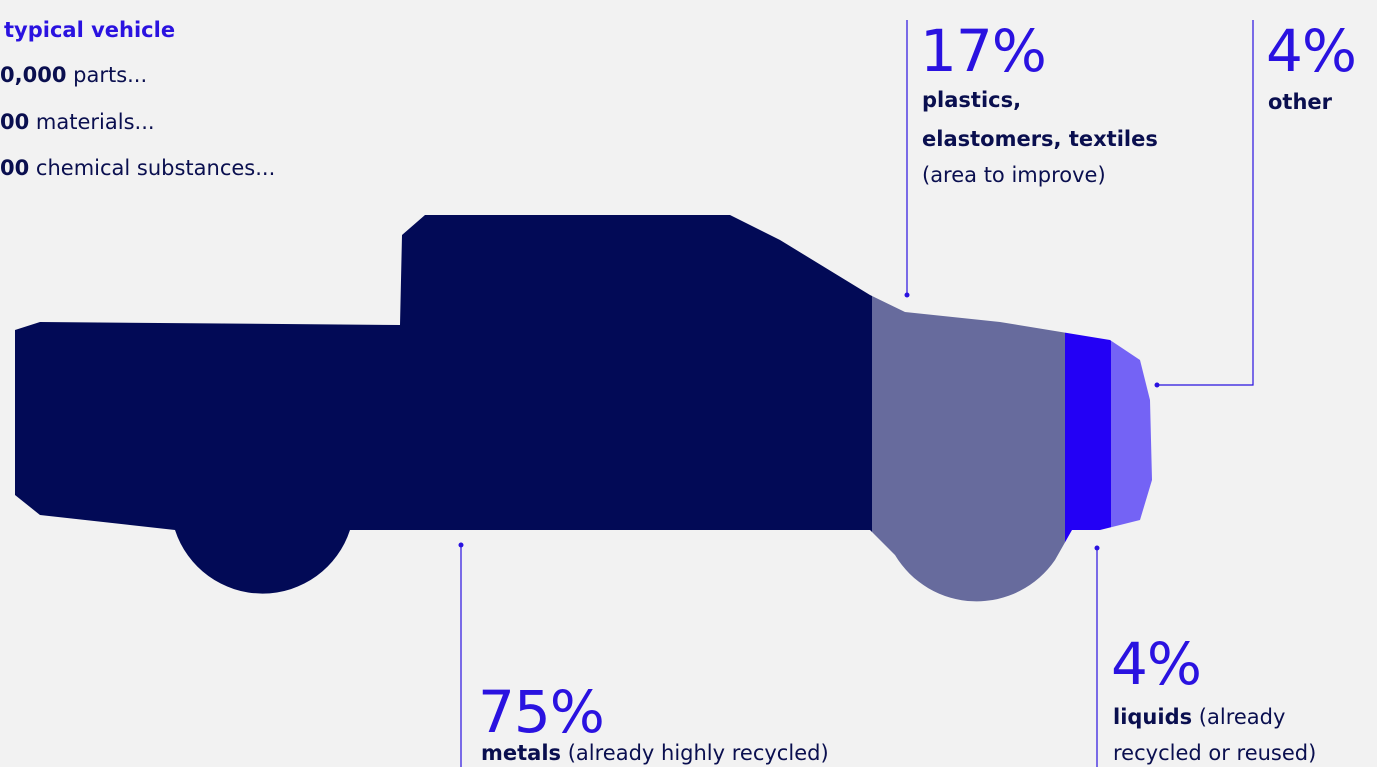  Describe the element at coordinates (90, 30) in the screenshot. I see `intro-title: typical vehicle` at that location.